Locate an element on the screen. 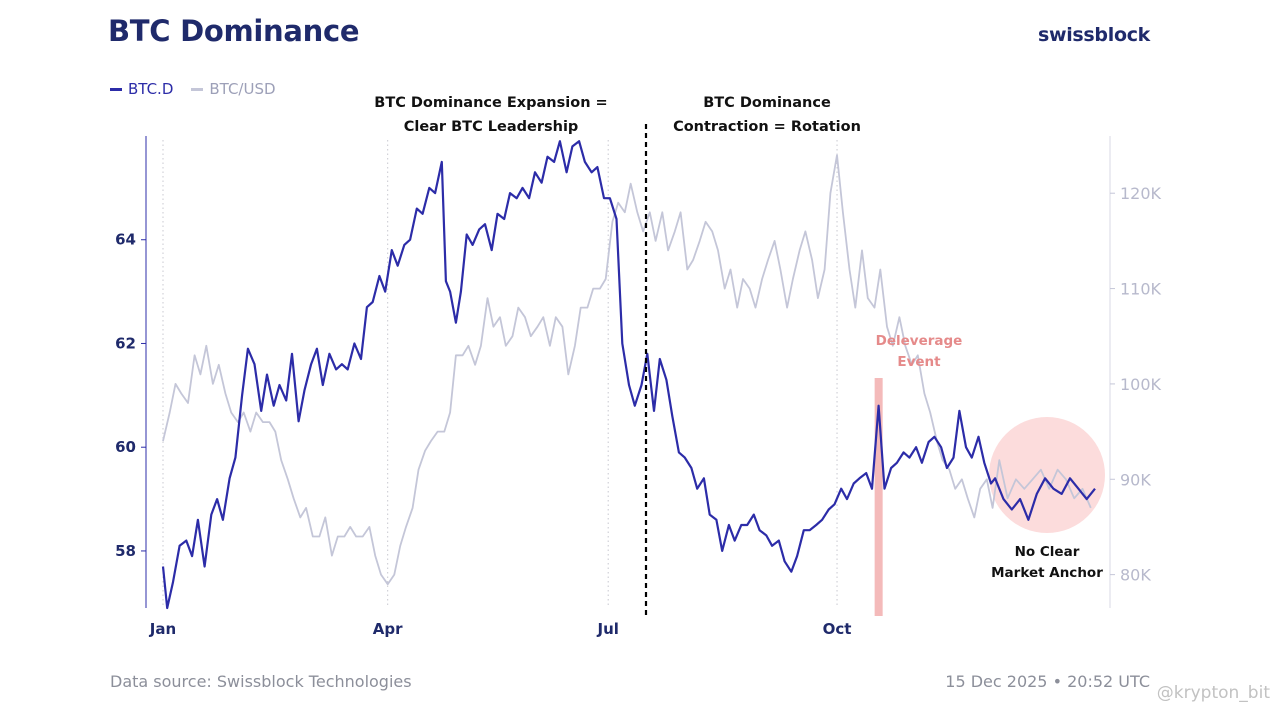 The width and height of the screenshot is (1280, 720). right-tick-label: 110K is located at coordinates (1141, 289).